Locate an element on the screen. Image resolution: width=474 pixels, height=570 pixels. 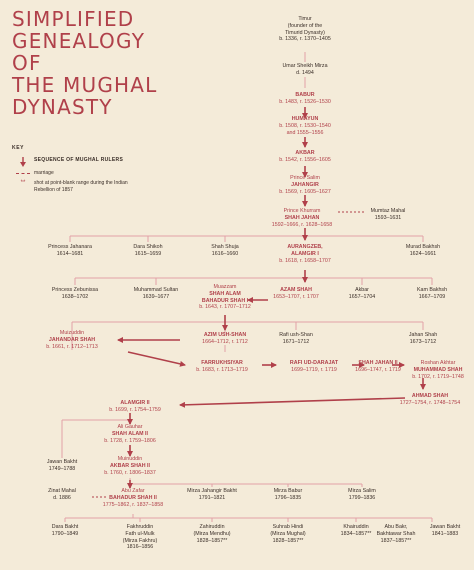
key-row-sequence: SEQUENCE OF MUGHAL RULERS is located at coordinates (72, 162).